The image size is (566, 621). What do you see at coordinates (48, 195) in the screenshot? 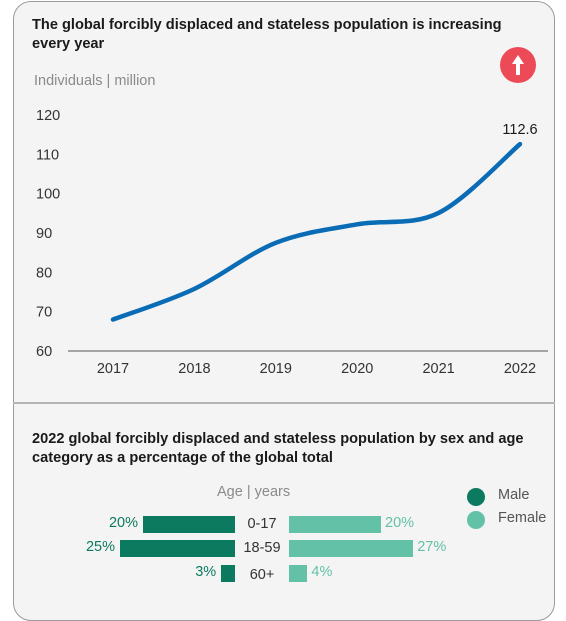
I see `y-tick-label: 100` at bounding box center [48, 195].